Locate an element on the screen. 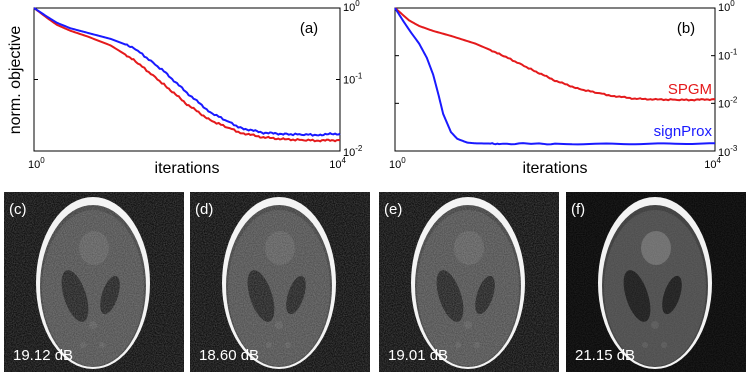 The width and height of the screenshot is (749, 375). chart-a-ytick-label-2: 10⁻² is located at coordinates (353, 151).